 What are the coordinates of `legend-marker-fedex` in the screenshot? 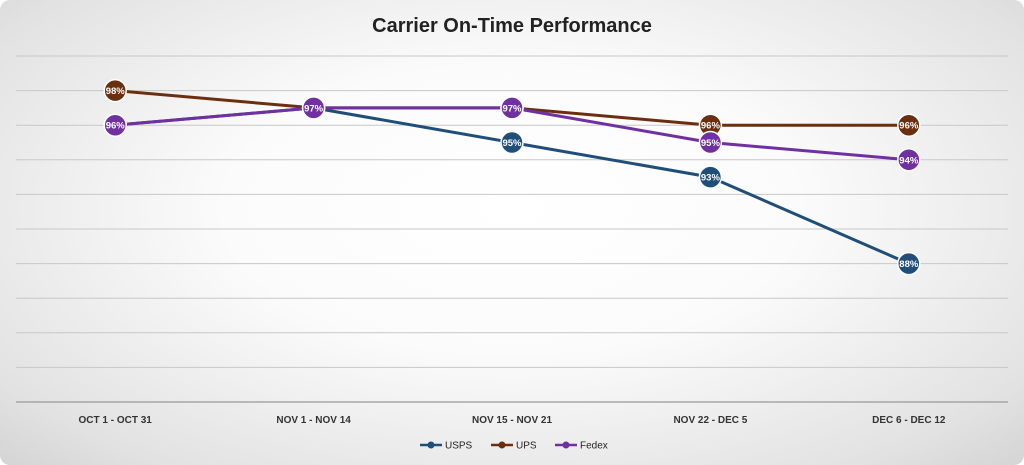 It's located at (566, 445).